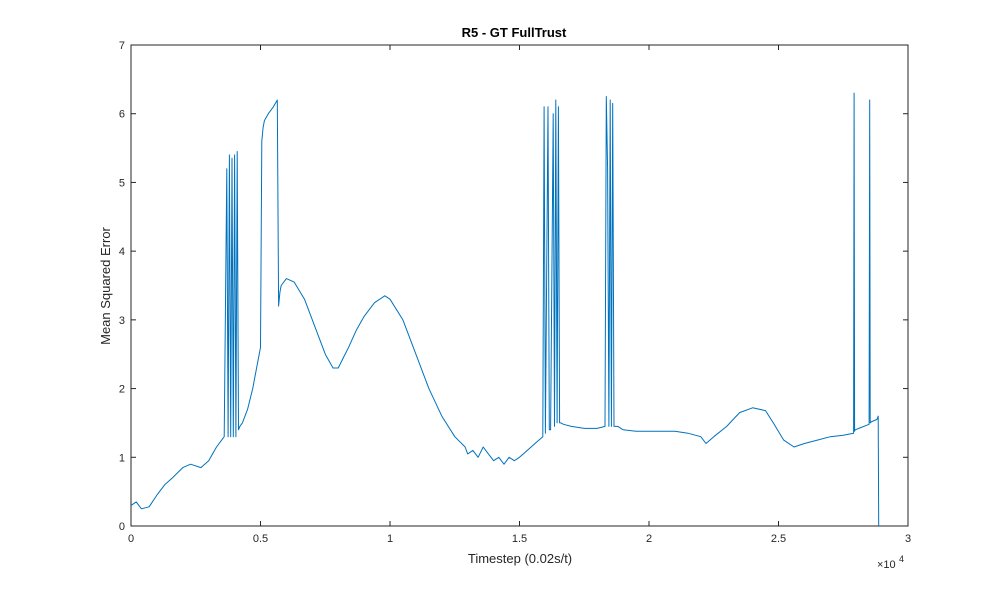  I want to click on x-tick-label: 2.5, so click(778, 539).